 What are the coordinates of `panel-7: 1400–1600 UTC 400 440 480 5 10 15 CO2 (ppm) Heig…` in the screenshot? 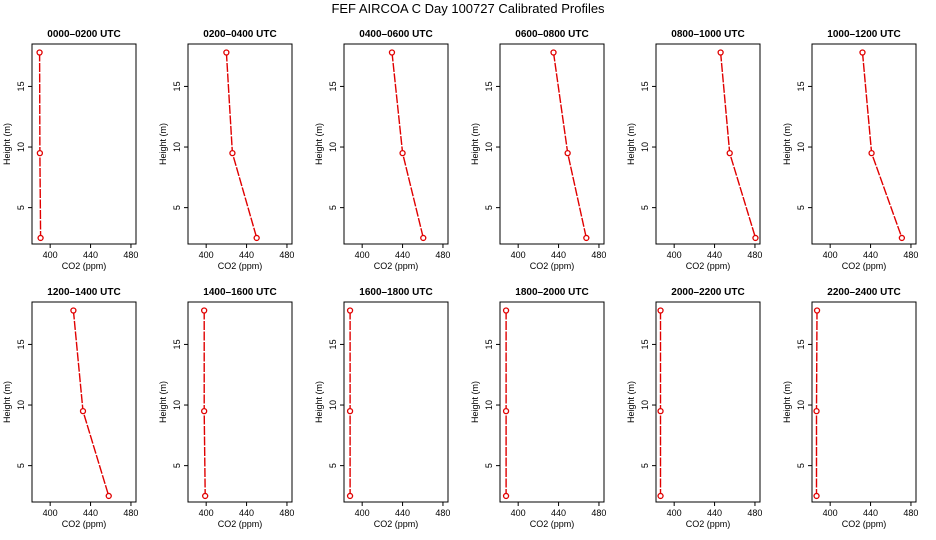 It's located at (226, 408).